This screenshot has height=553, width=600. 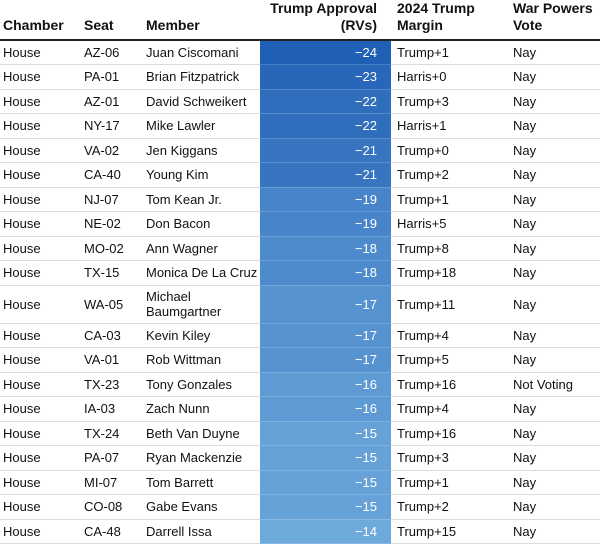 What do you see at coordinates (325, 224) in the screenshot?
I see `cell-approval: −19` at bounding box center [325, 224].